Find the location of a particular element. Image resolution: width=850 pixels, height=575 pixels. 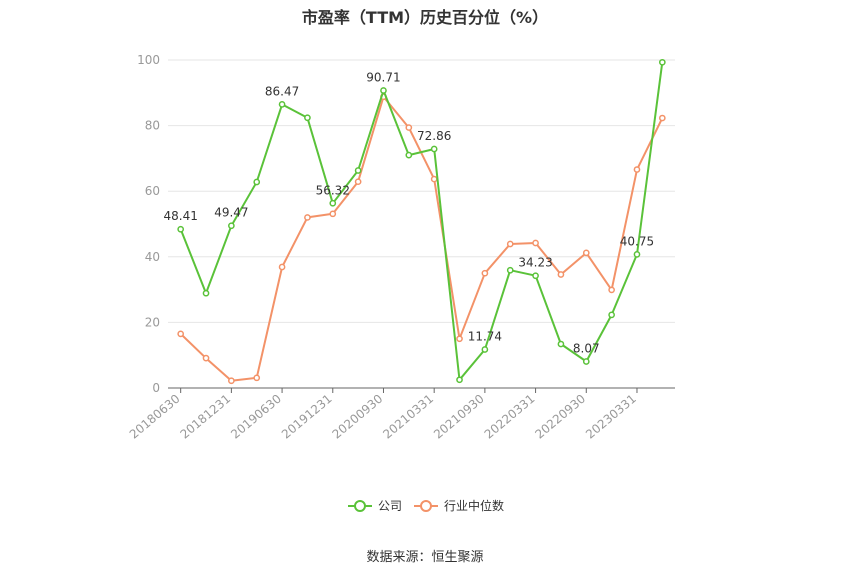

legend: 公司 行业中位数 is located at coordinates (426, 505).